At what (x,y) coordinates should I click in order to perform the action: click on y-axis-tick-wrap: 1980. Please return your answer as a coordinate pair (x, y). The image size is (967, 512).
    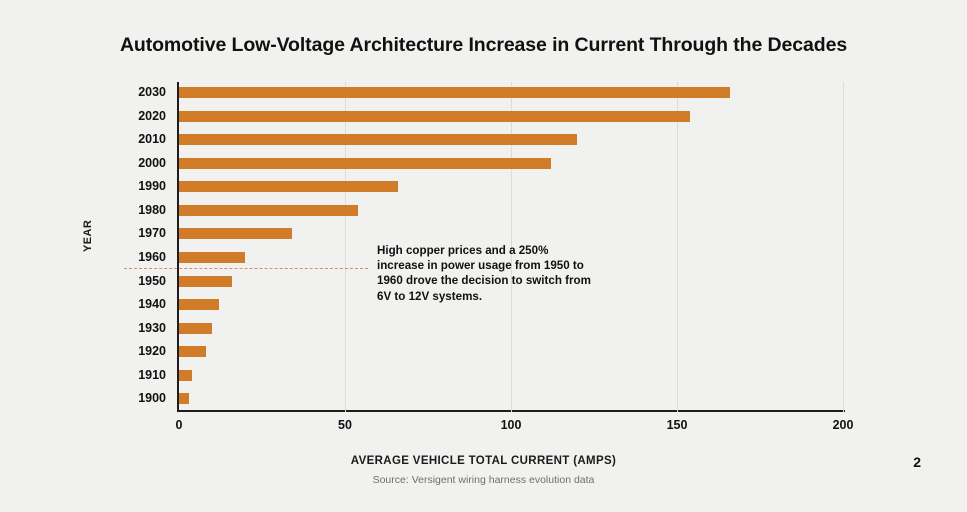
    Looking at the image, I should click on (106, 212).